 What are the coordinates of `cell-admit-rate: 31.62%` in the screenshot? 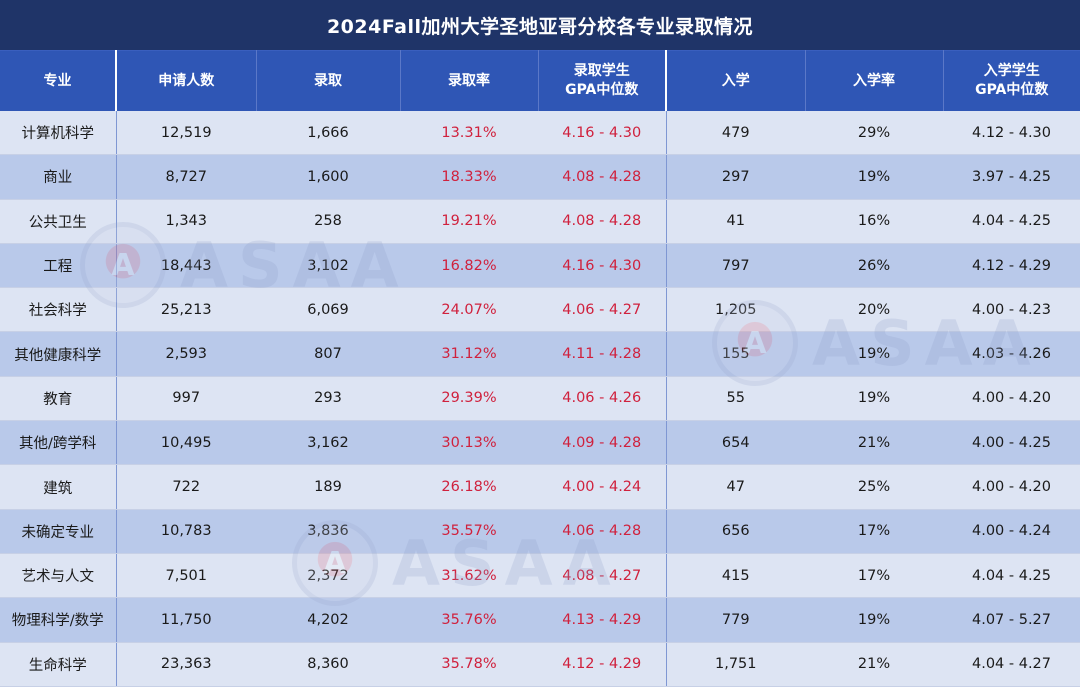 It's located at (469, 575).